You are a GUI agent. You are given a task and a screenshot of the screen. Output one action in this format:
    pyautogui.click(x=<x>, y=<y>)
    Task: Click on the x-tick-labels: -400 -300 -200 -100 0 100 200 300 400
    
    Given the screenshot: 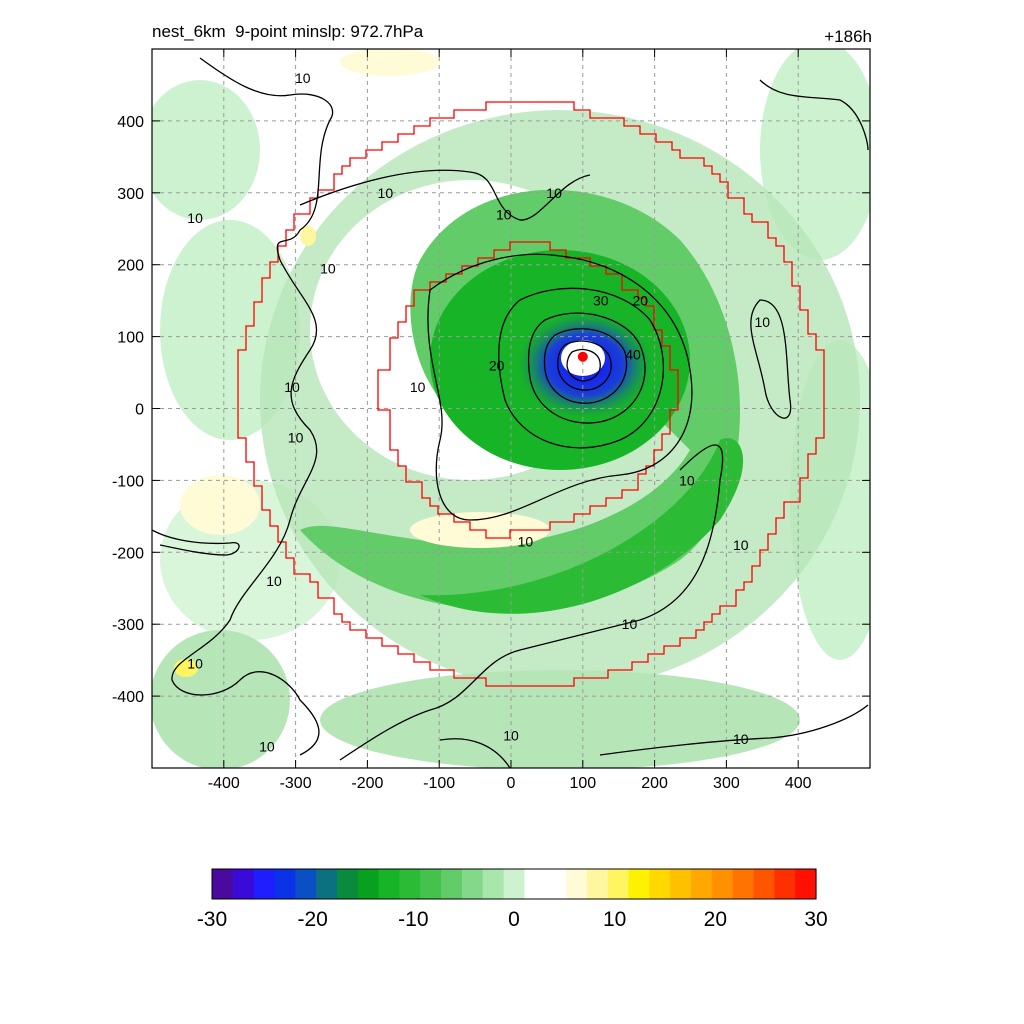 What is the action you would take?
    pyautogui.click(x=510, y=783)
    